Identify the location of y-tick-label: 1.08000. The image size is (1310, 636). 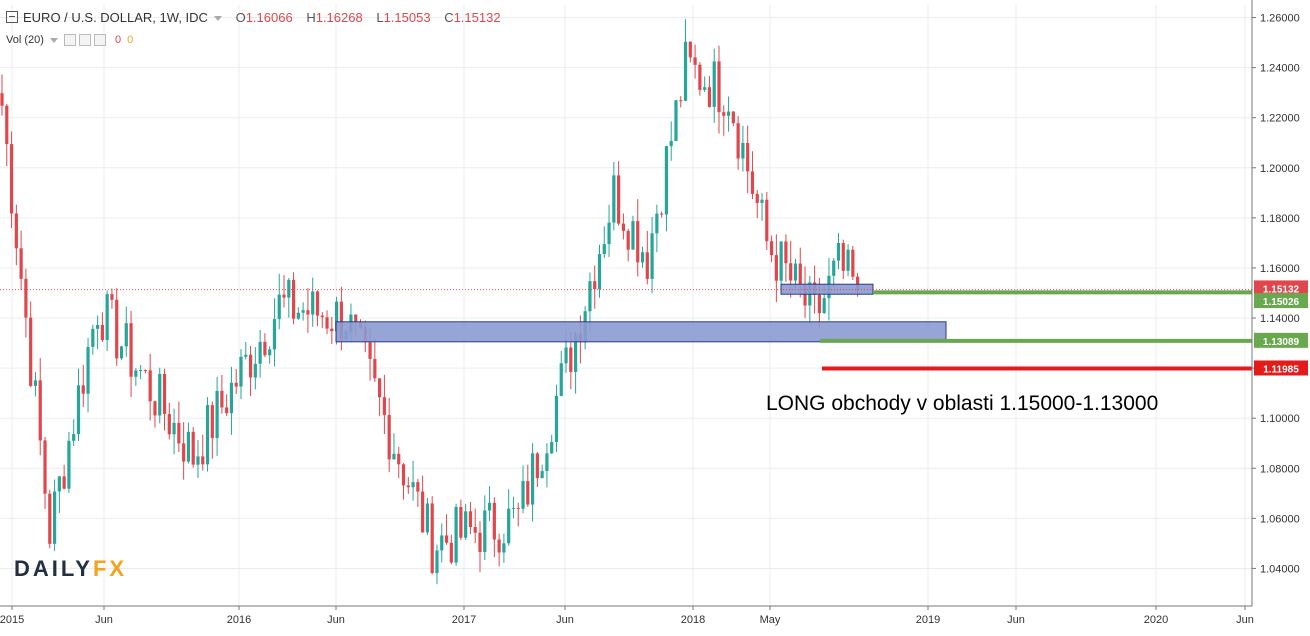
(1280, 469).